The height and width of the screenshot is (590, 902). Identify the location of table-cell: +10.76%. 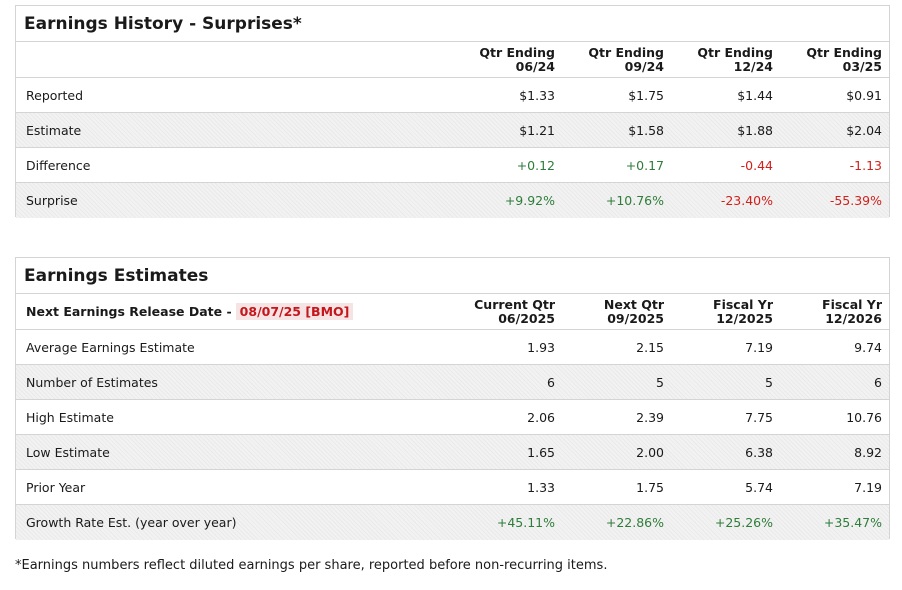
(634, 200).